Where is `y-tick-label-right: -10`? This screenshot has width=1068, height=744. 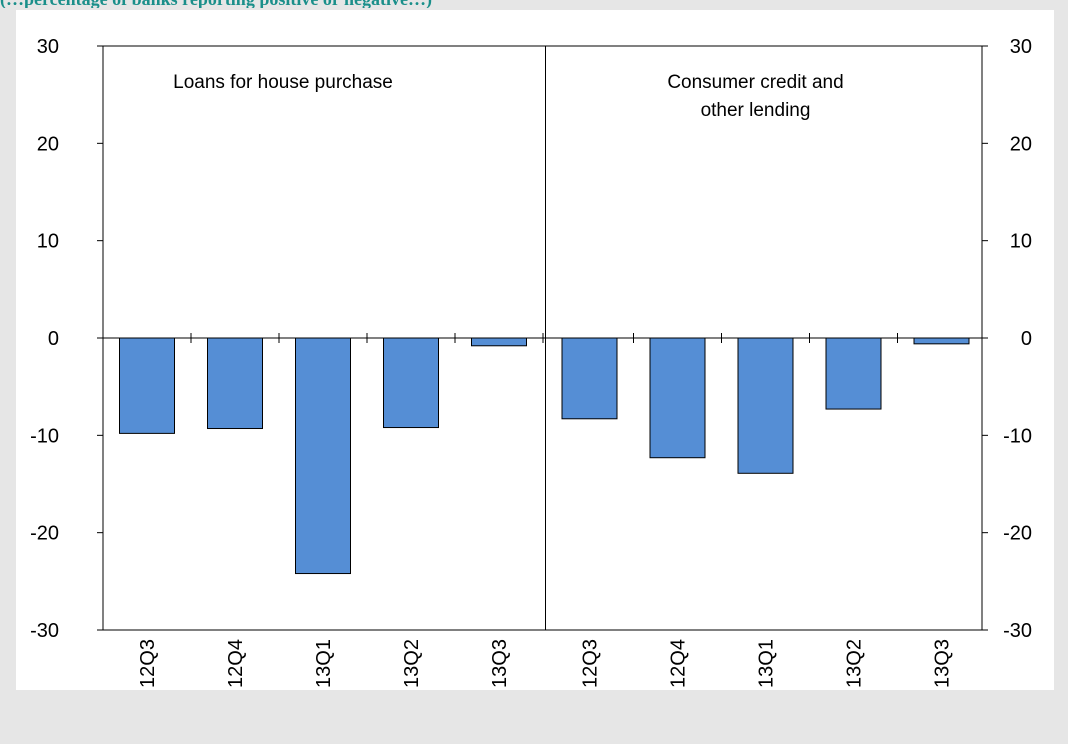
y-tick-label-right: -10 is located at coordinates (1017, 436).